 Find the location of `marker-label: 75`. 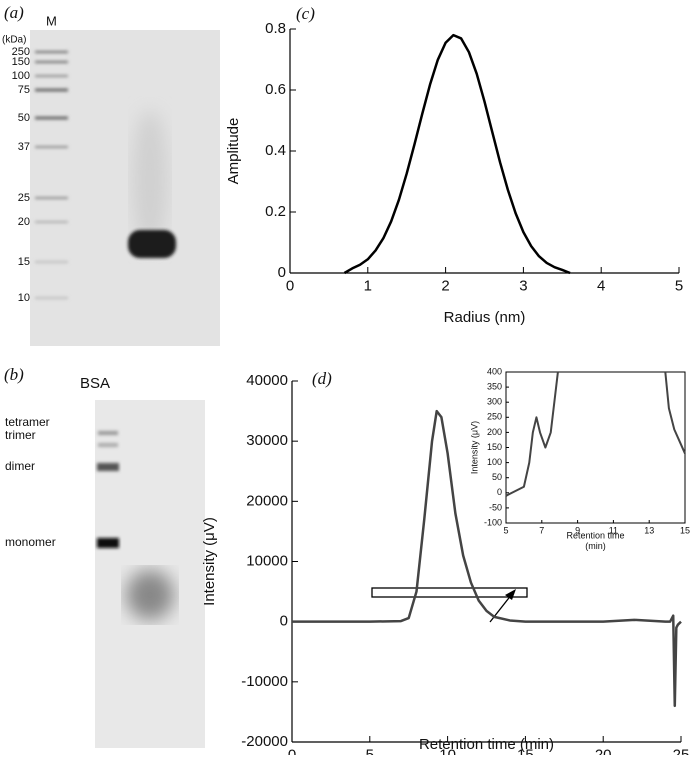

marker-label: 75 is located at coordinates (24, 90).